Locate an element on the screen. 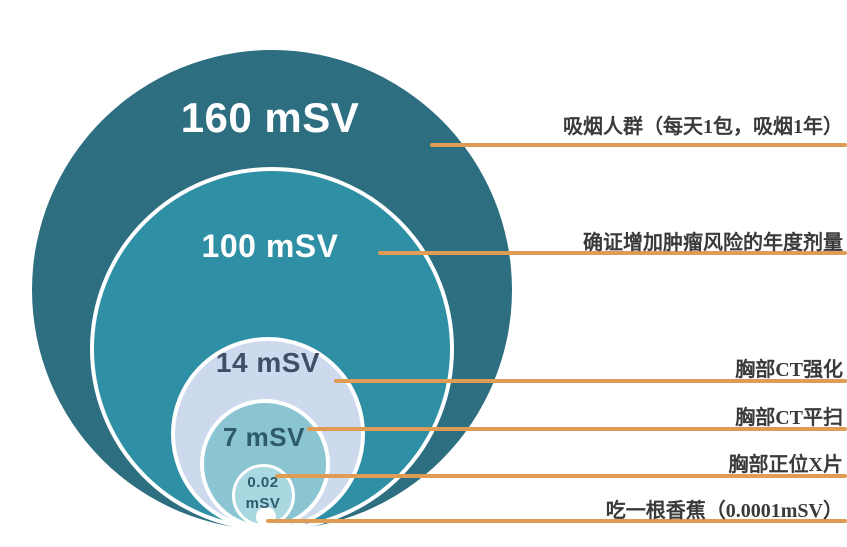 The height and width of the screenshot is (547, 847). dose-value-100: 100 mSV is located at coordinates (270, 246).